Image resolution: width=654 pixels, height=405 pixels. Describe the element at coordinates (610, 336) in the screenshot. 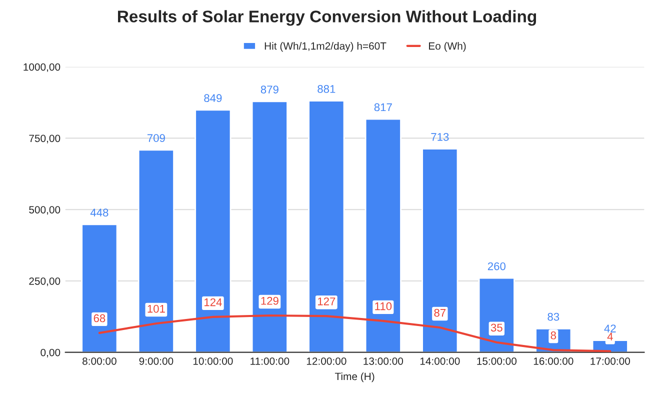

I see `data-label: 4` at that location.